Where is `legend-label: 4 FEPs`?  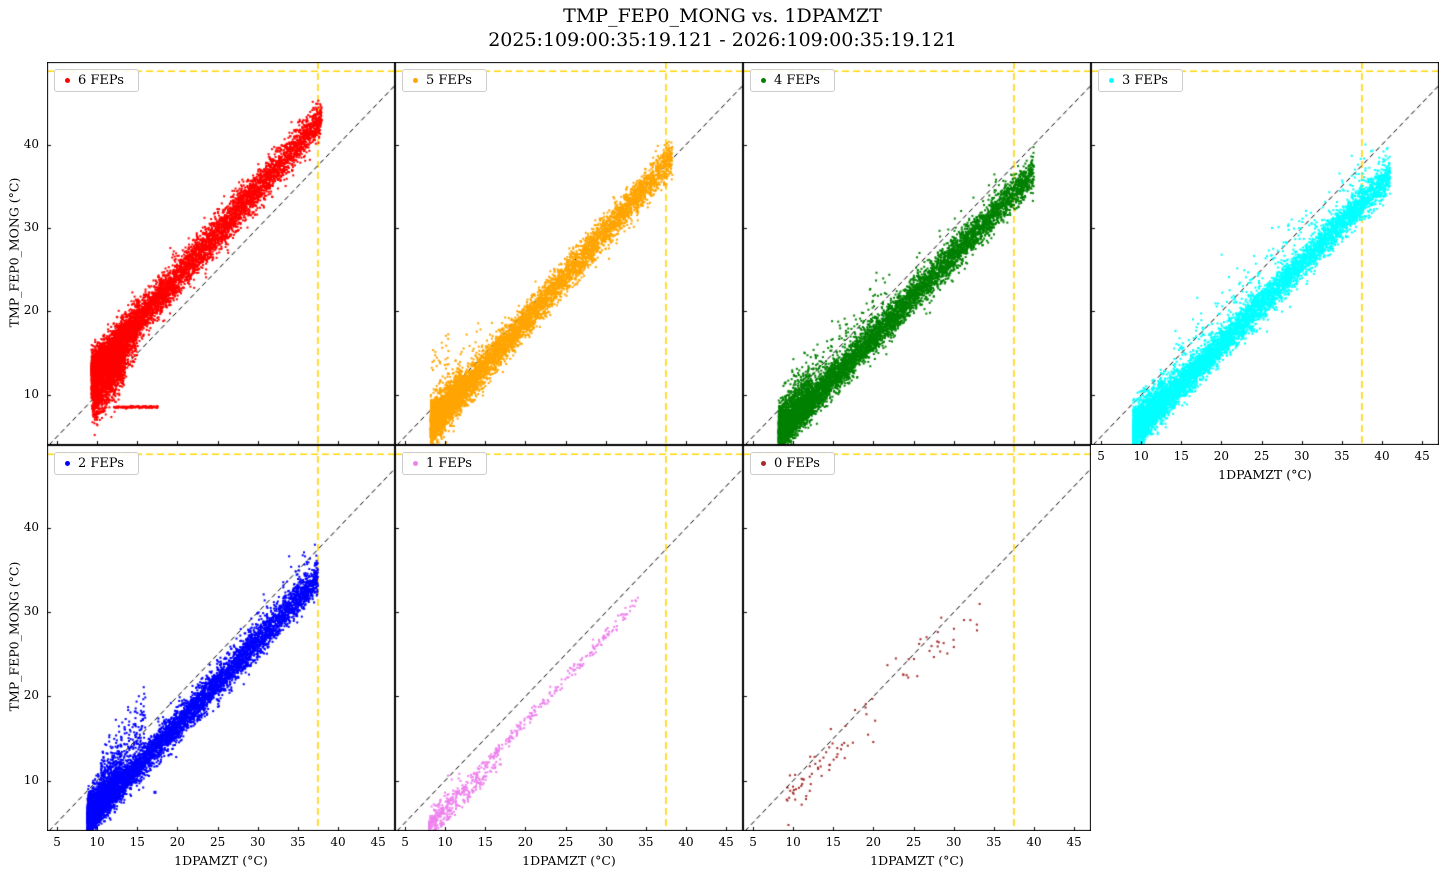 legend-label: 4 FEPs is located at coordinates (797, 80).